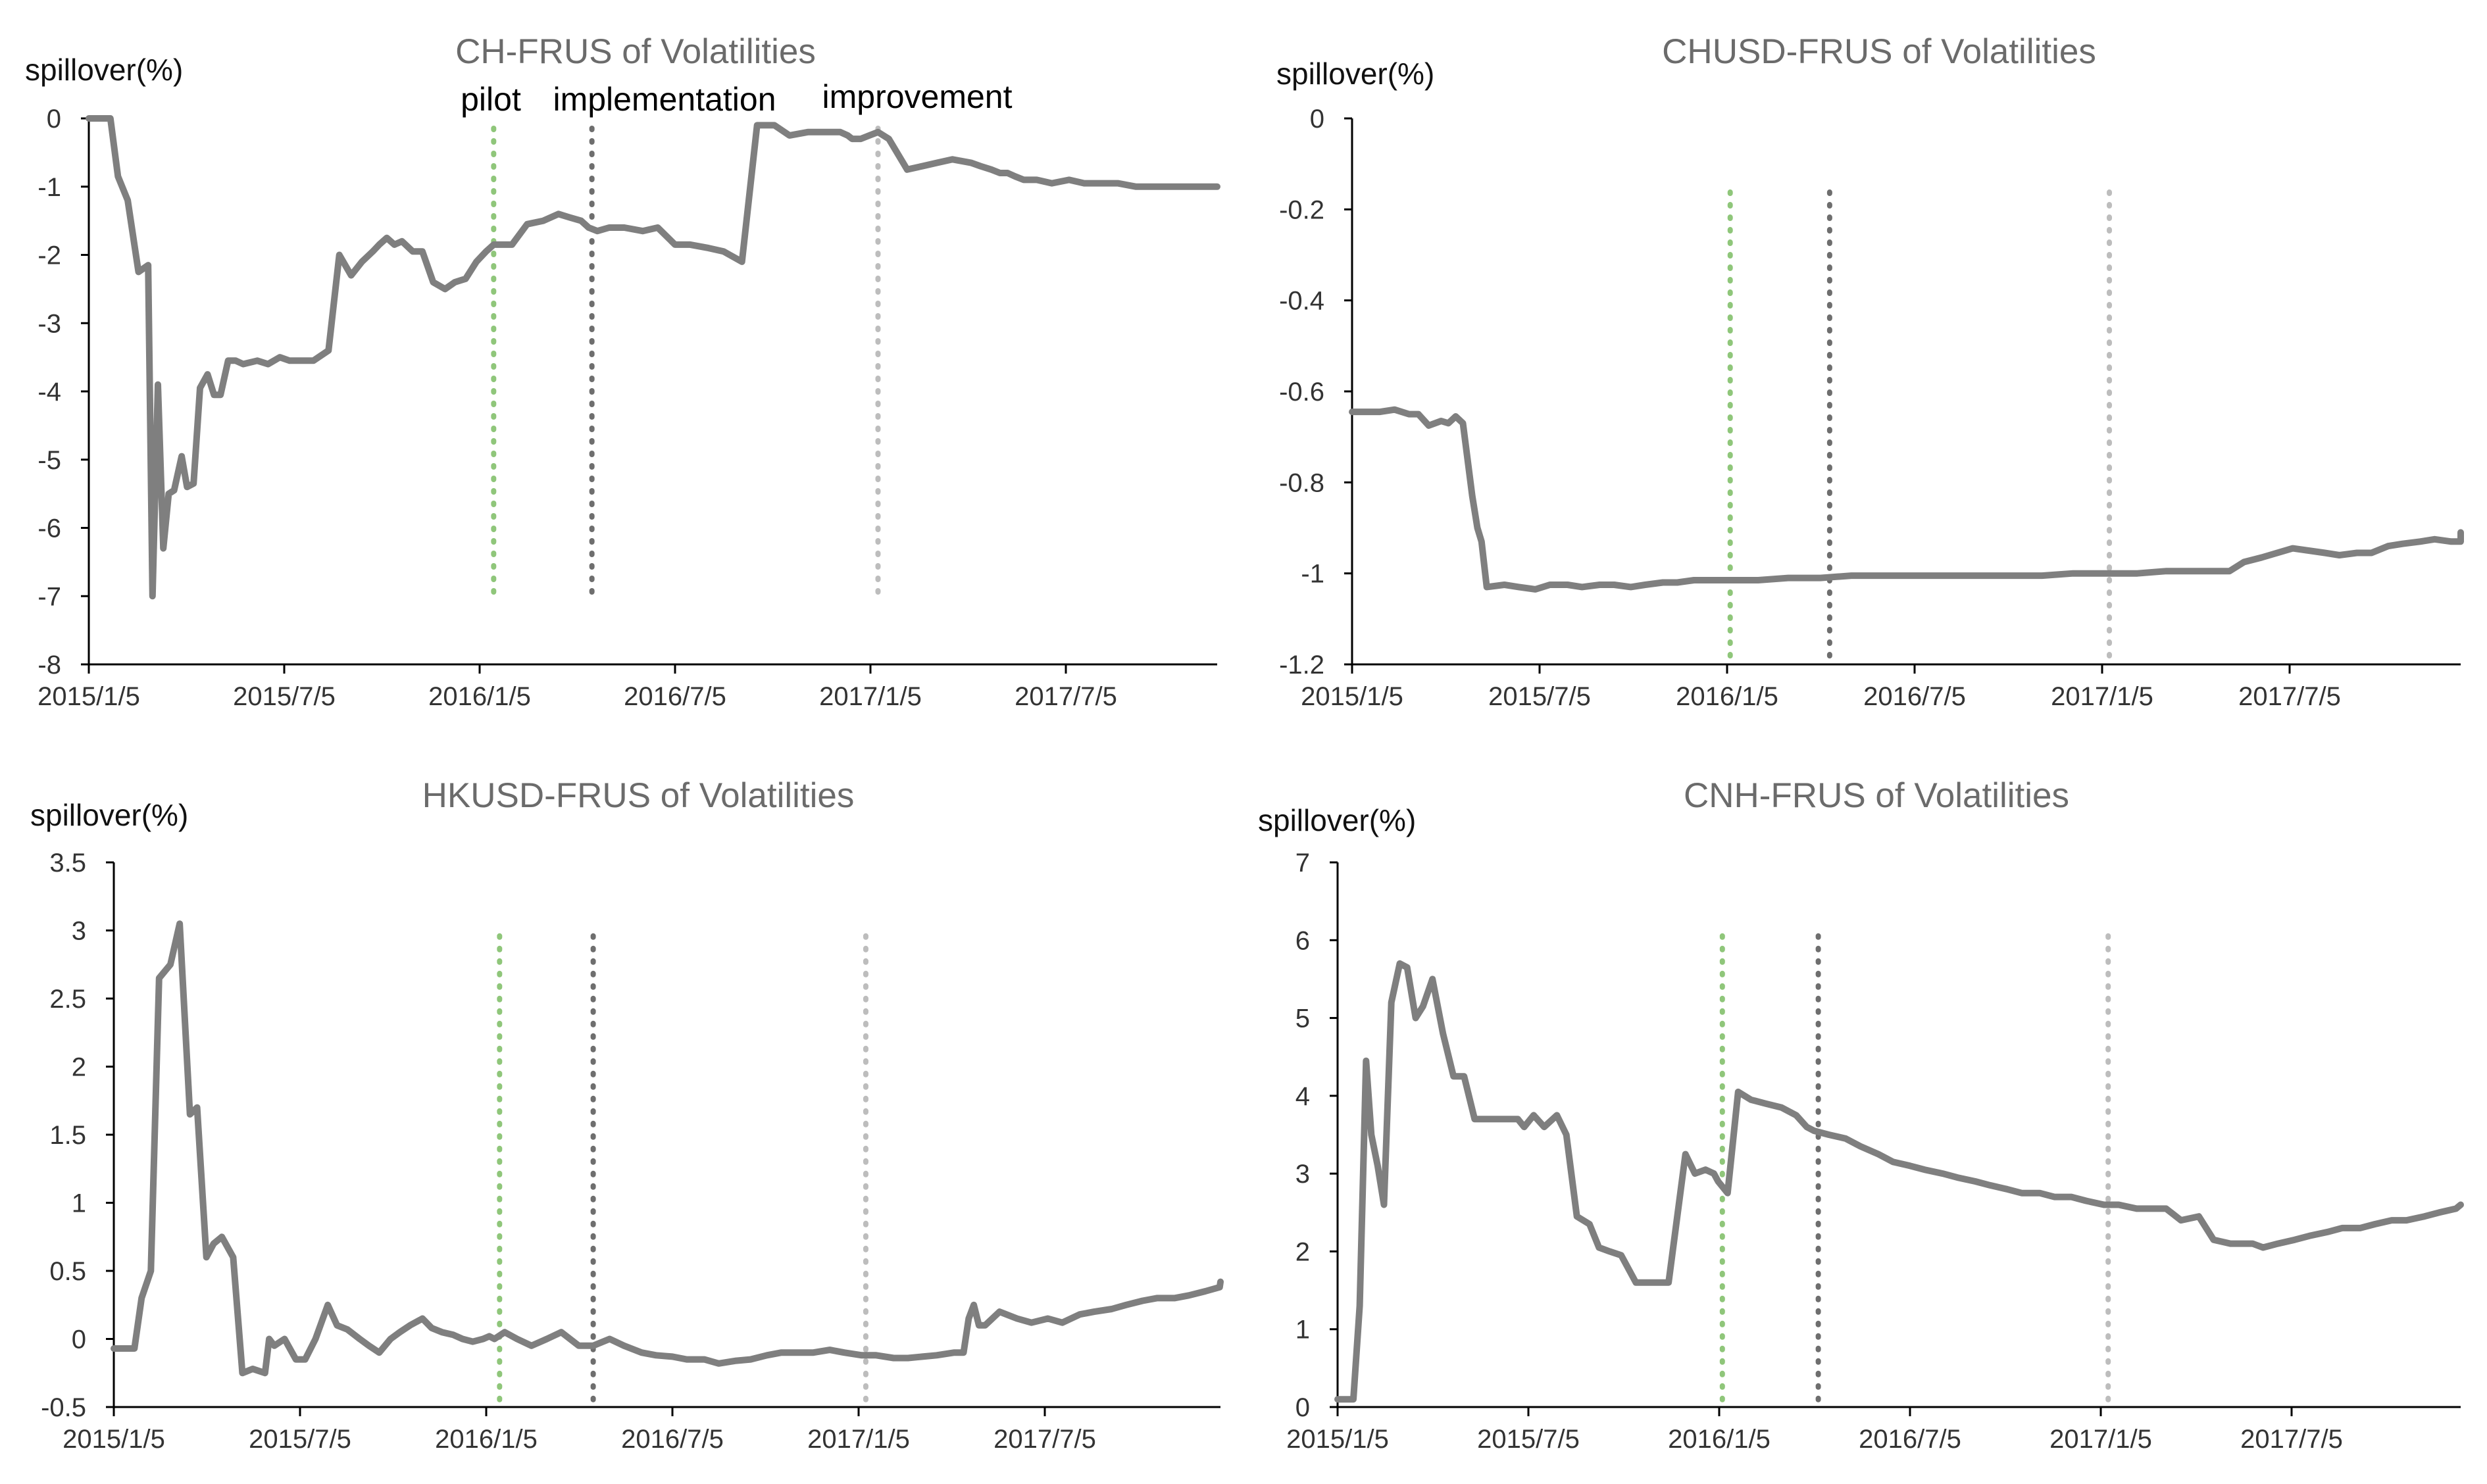  Describe the element at coordinates (49, 596) in the screenshot. I see `y-tick-label: -7` at that location.